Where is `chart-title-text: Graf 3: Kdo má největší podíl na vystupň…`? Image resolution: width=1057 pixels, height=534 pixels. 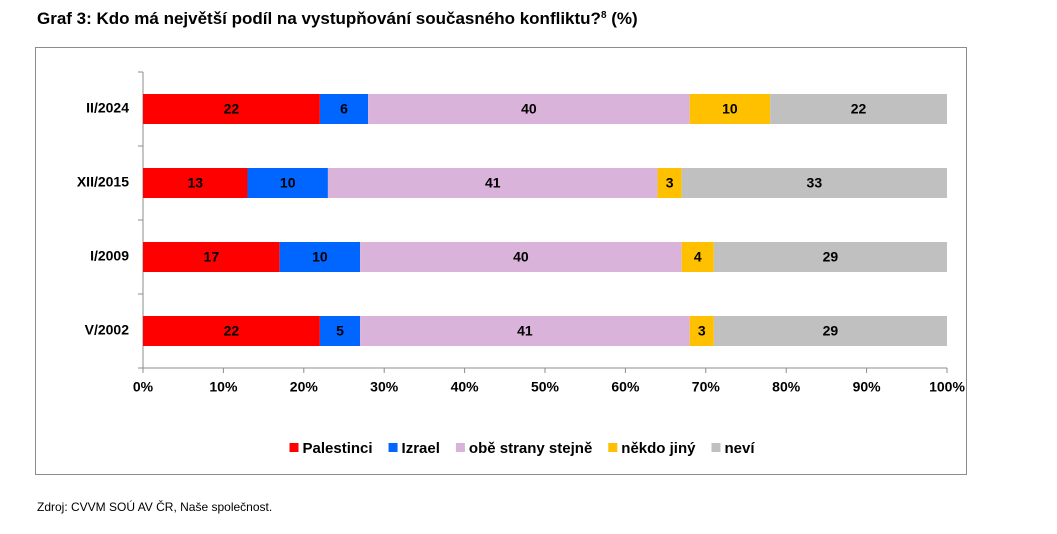 chart-title-text: Graf 3: Kdo má největší podíl na vystupň… is located at coordinates (319, 18).